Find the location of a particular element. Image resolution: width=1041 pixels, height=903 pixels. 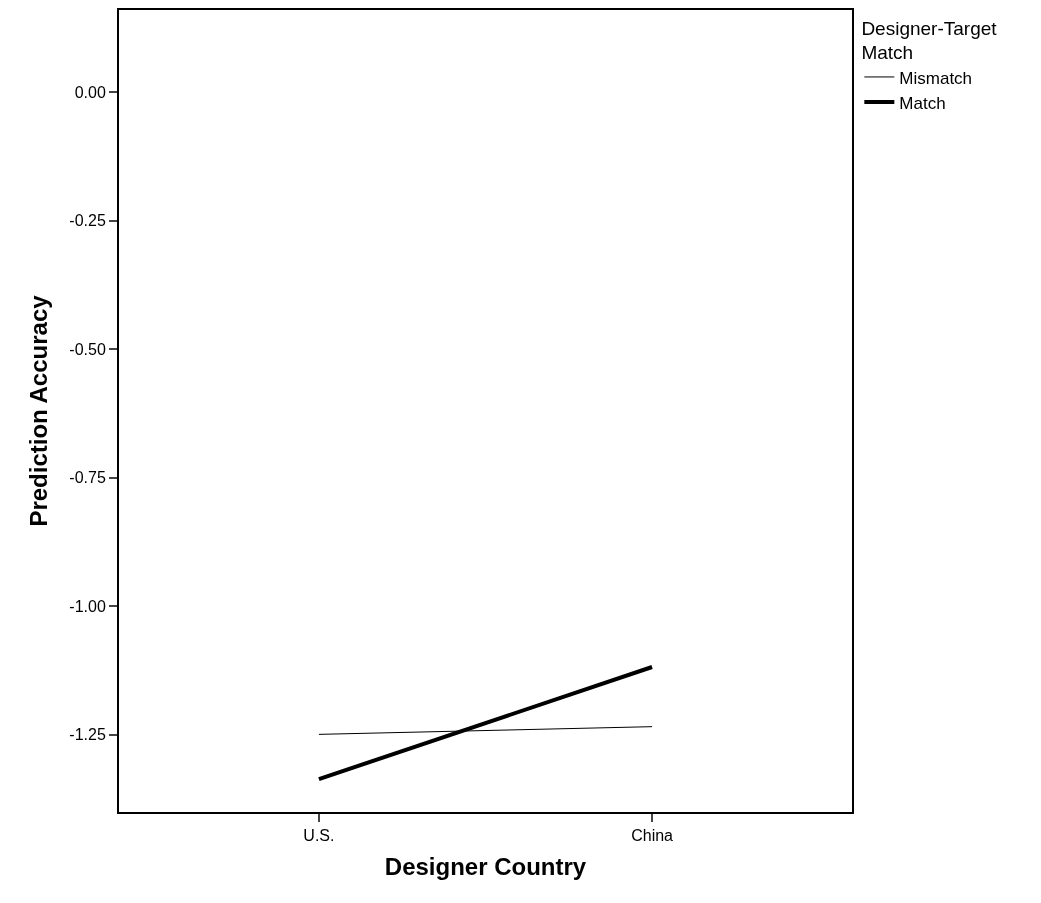

legend-title: Designer-Target Match is located at coordinates (929, 40).